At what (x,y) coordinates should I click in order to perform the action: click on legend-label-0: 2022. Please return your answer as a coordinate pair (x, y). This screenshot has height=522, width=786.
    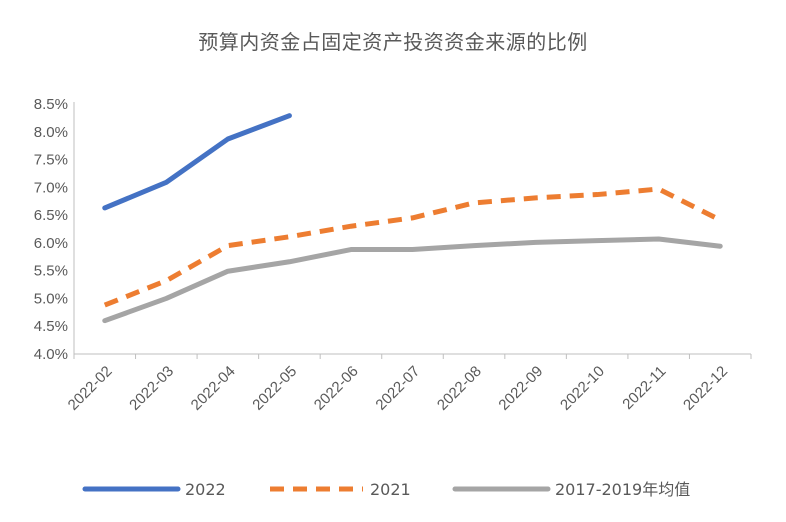
    Looking at the image, I should click on (205, 489).